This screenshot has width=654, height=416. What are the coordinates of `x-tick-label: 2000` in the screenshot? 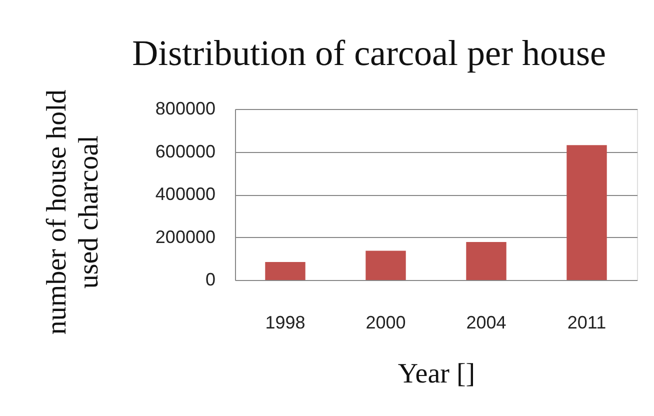 It's located at (386, 322).